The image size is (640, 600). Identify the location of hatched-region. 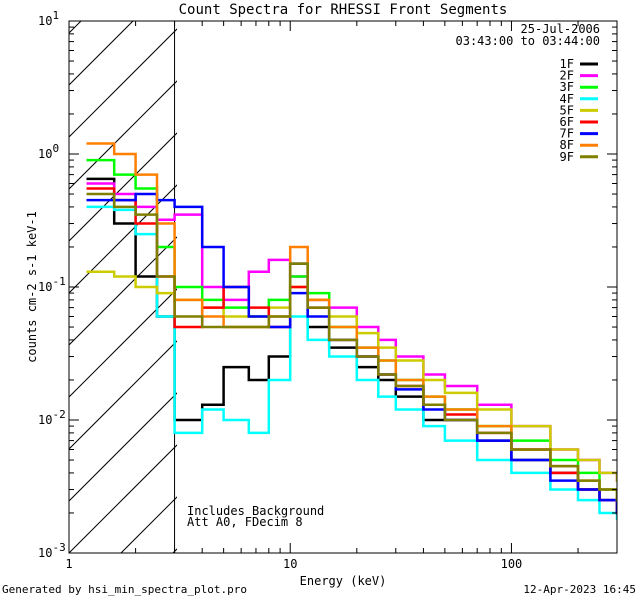
(123, 287).